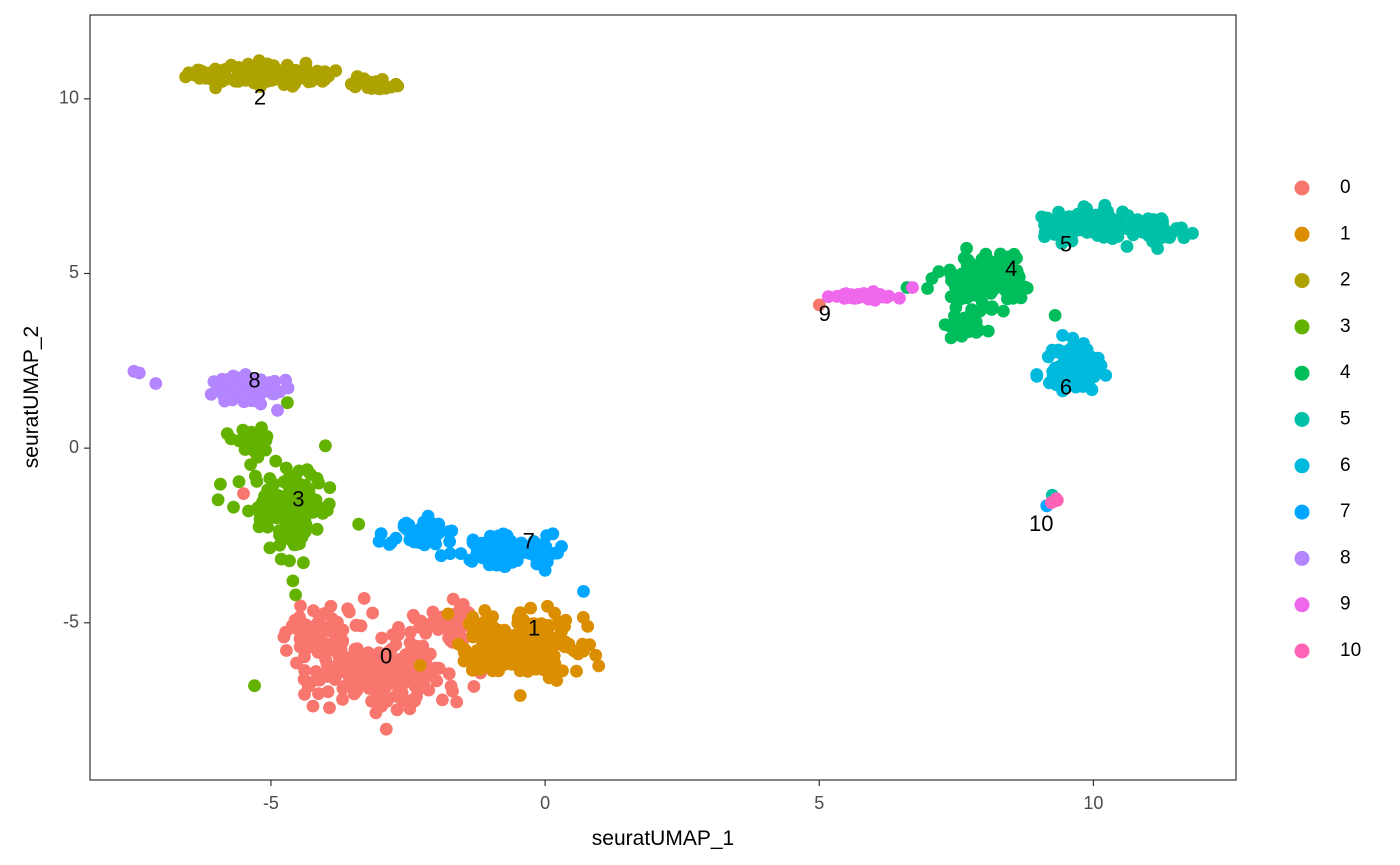 Image resolution: width=1400 pixels, height=865 pixels. What do you see at coordinates (1322, 372) in the screenshot?
I see `legend-item-4: 4` at bounding box center [1322, 372].